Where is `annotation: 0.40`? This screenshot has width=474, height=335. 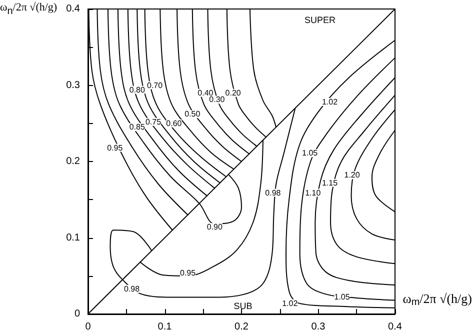 annotation: 0.40 is located at coordinates (206, 93).